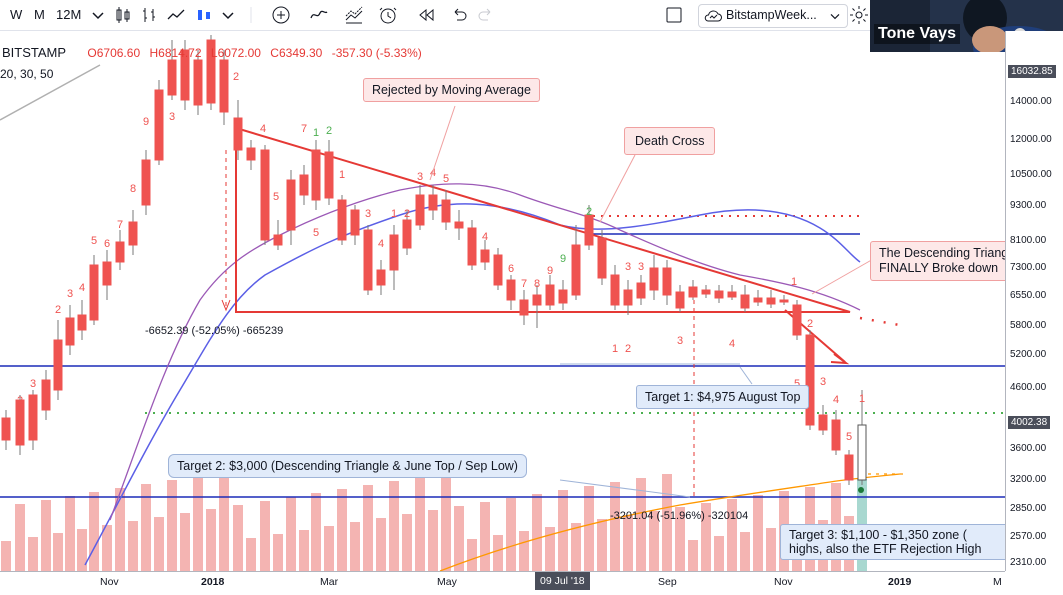  What do you see at coordinates (319, 15) in the screenshot?
I see `indicators-icon` at bounding box center [319, 15].